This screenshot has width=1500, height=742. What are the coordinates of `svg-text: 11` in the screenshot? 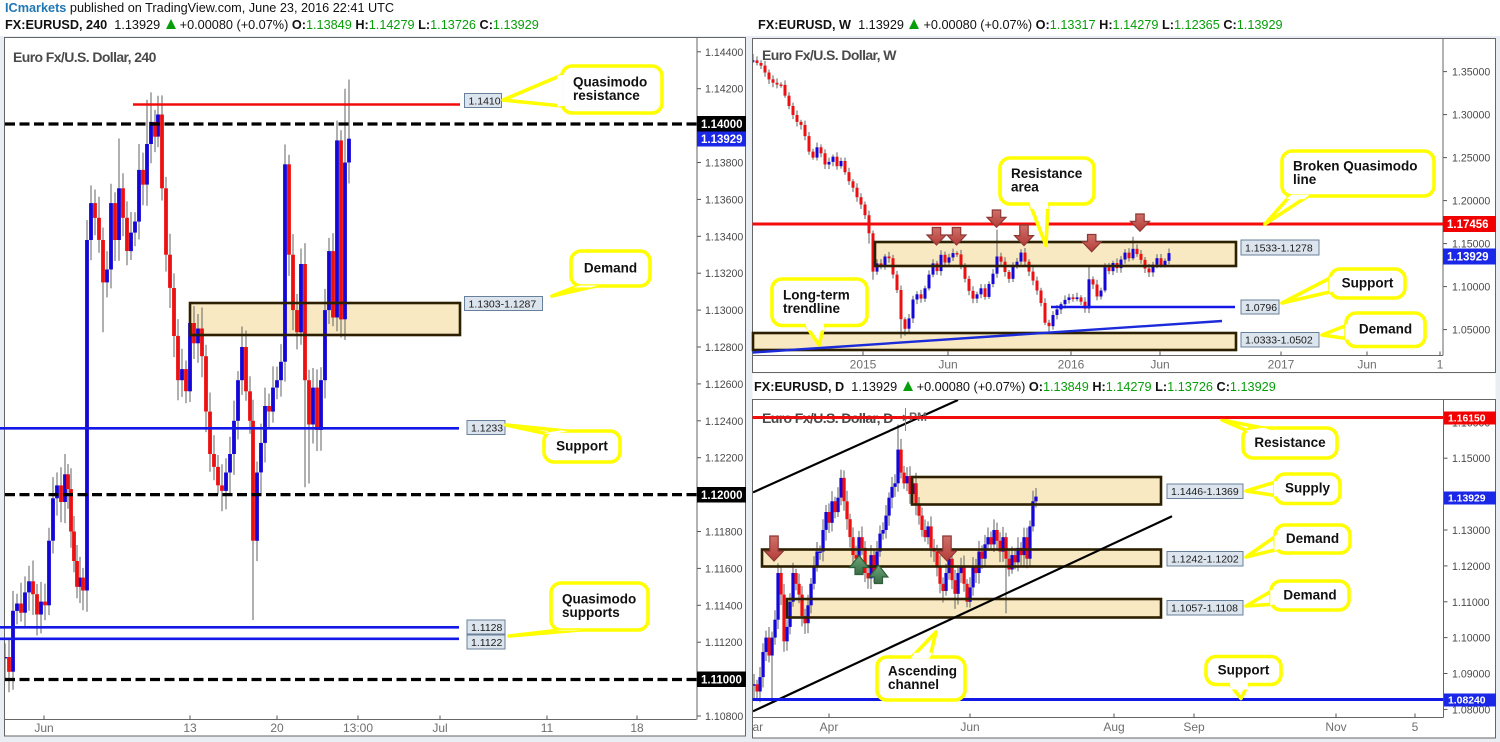 It's located at (547, 728).